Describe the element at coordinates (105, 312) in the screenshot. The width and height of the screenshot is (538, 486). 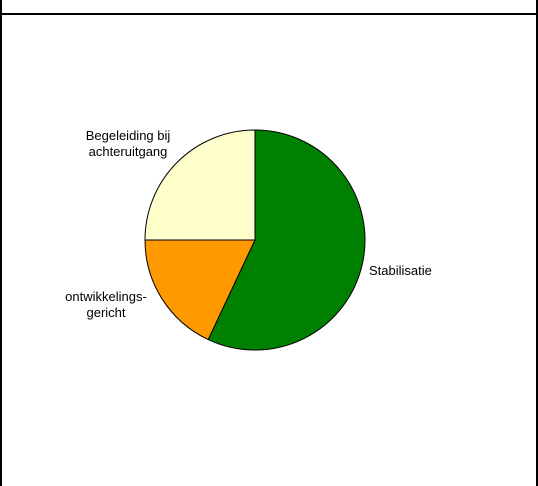
I see `slice-label-line: gericht` at that location.